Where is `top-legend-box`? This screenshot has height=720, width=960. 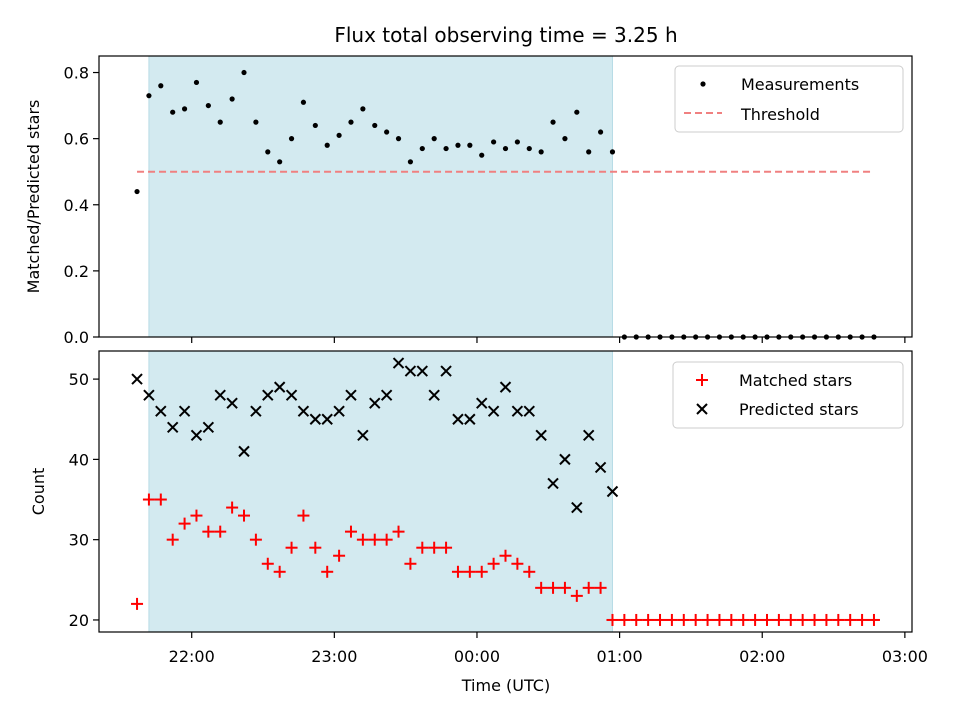 top-legend-box is located at coordinates (789, 99).